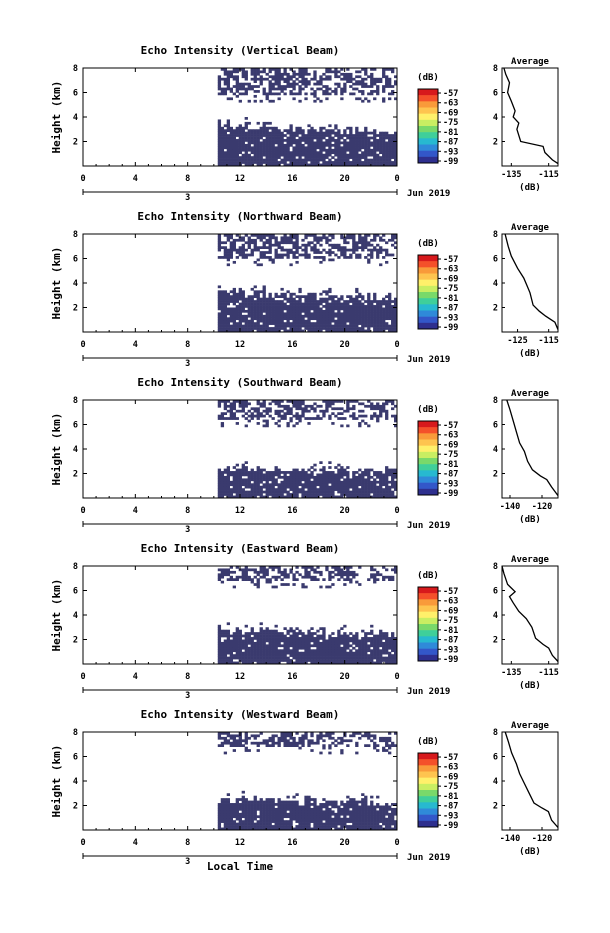  Describe the element at coordinates (292, 511) in the screenshot. I see `x-tick-label: 16` at that location.